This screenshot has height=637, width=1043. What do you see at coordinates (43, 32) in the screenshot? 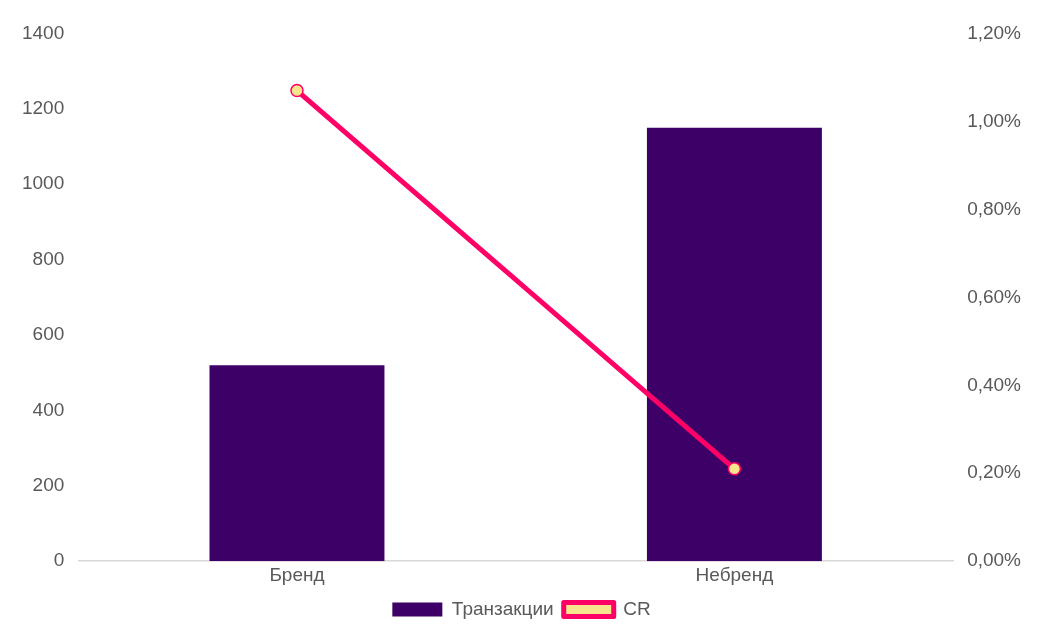
I see `y-tick-label: 1400` at bounding box center [43, 32].